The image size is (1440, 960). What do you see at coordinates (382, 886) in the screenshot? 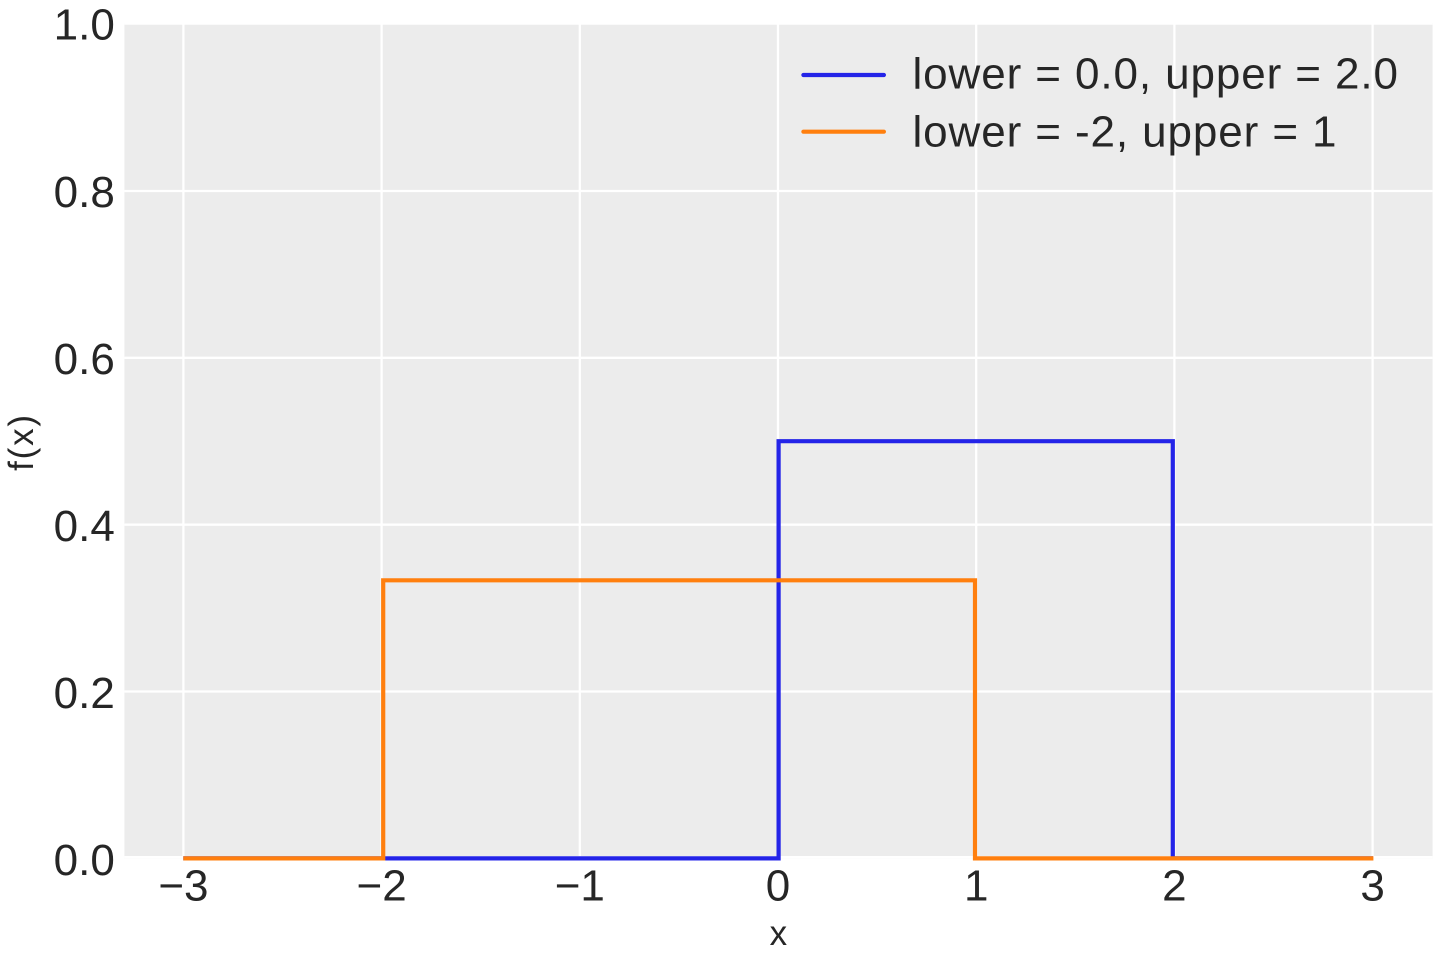
I see `svg-text: −2` at bounding box center [382, 886].